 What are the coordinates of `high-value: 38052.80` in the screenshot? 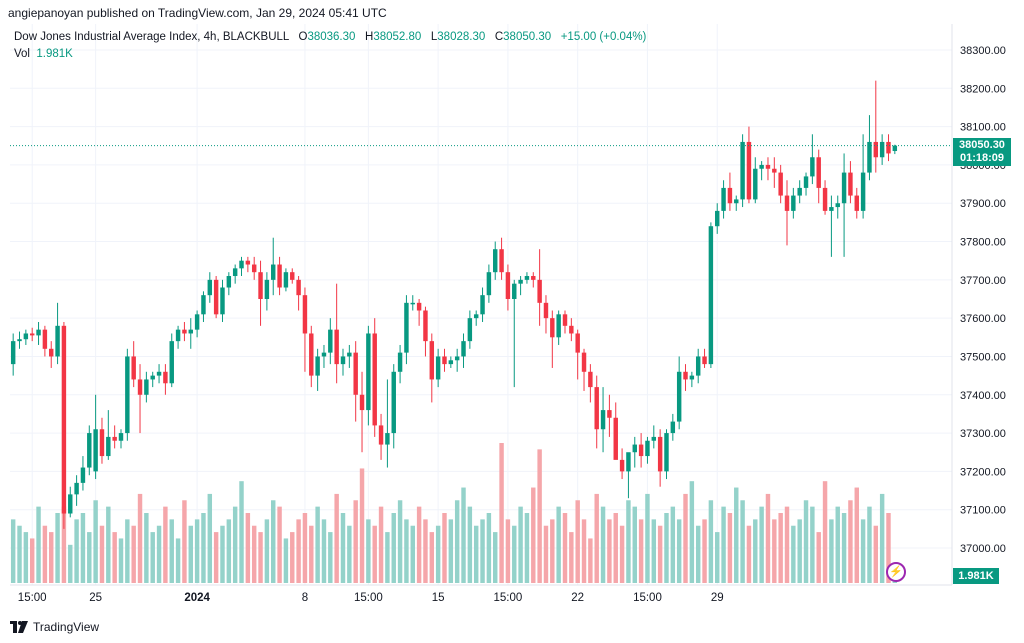 It's located at (397, 37).